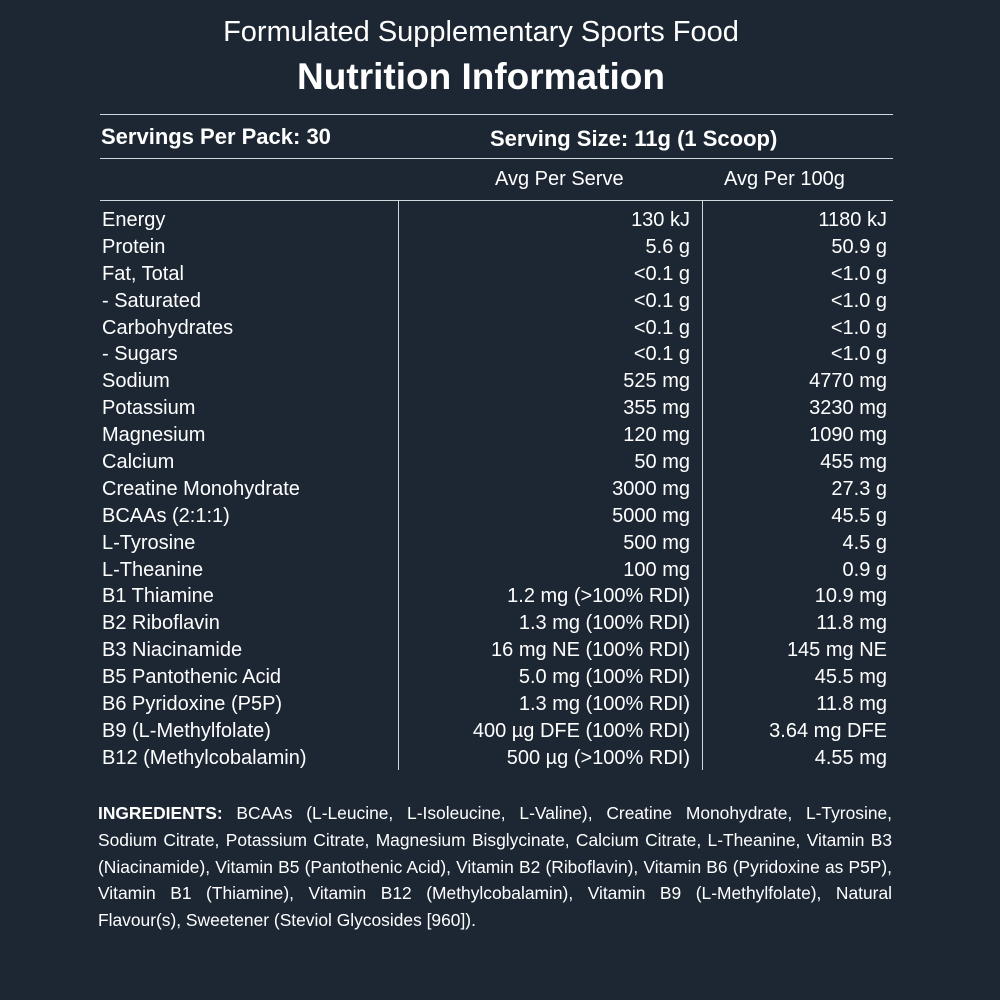 The height and width of the screenshot is (1000, 1000). What do you see at coordinates (481, 32) in the screenshot?
I see `product-subtitle: Formulated Supplementary Sports Food` at bounding box center [481, 32].